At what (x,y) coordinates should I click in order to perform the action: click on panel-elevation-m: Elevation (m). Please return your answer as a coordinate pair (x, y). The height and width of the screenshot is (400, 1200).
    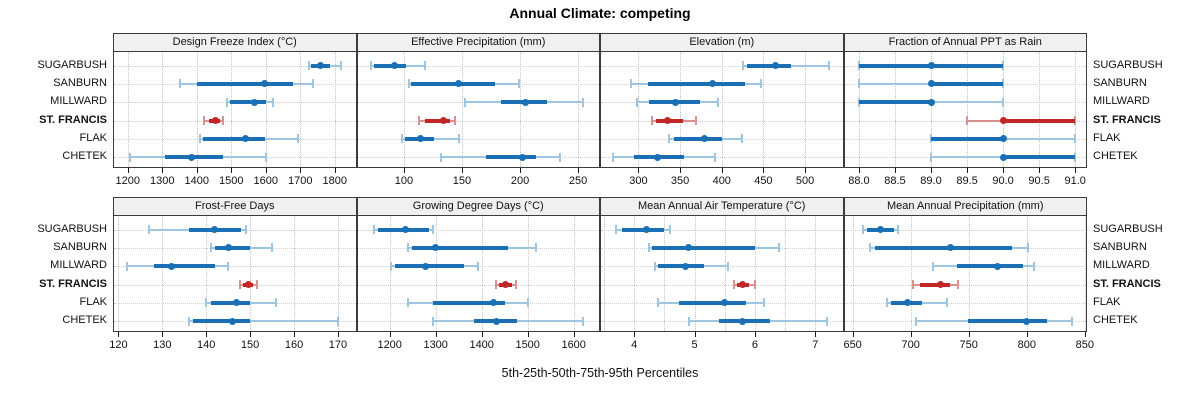
    Looking at the image, I should click on (722, 100).